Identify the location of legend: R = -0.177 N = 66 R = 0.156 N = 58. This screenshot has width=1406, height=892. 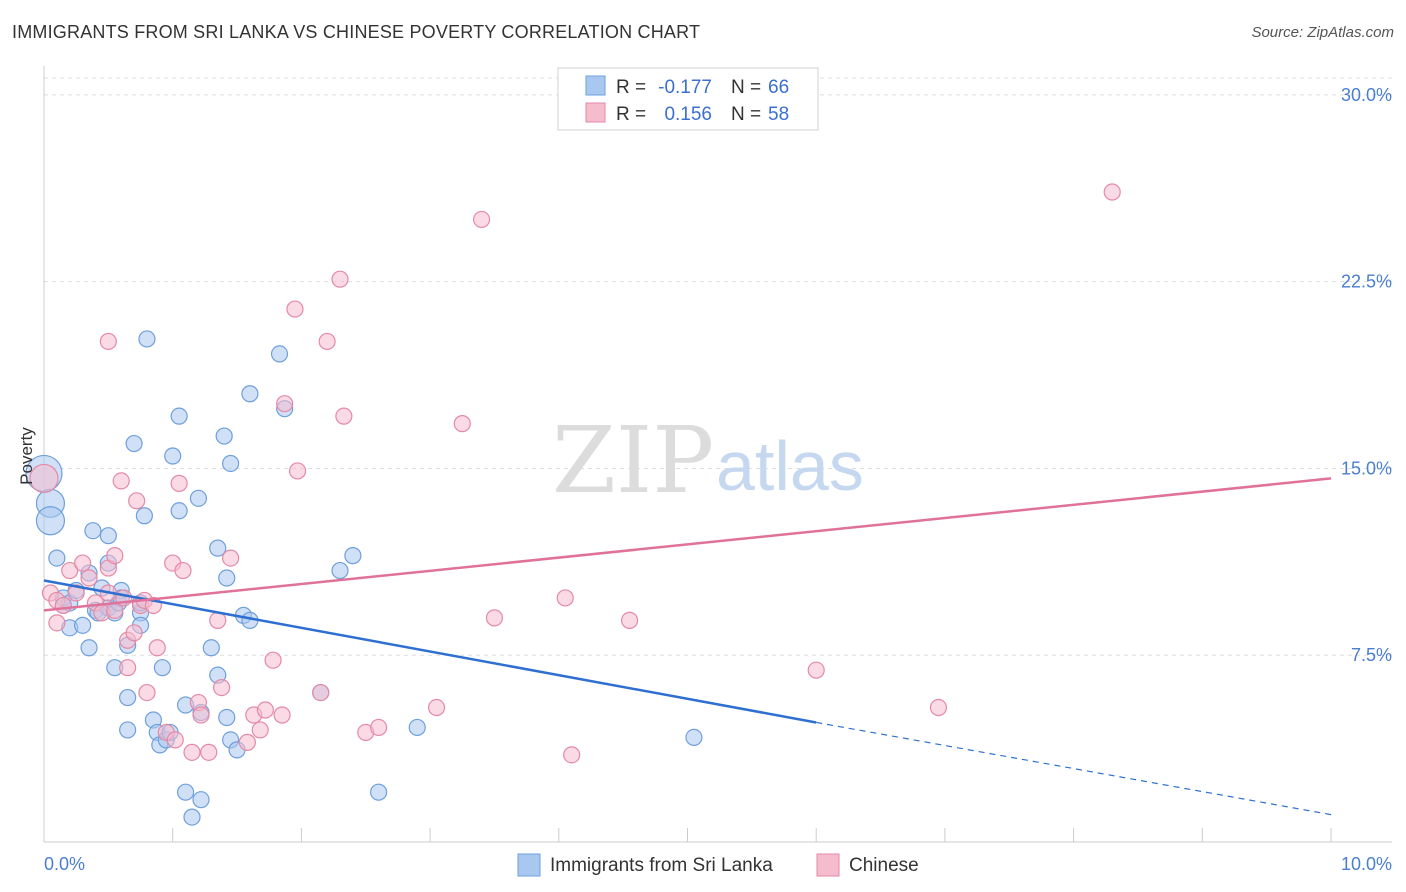
(688, 99).